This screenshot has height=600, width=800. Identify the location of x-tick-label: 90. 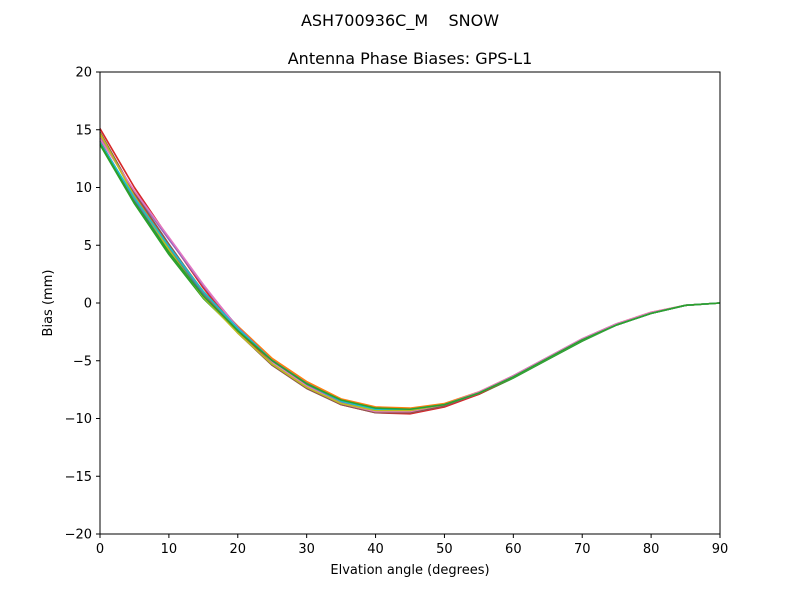
(720, 549).